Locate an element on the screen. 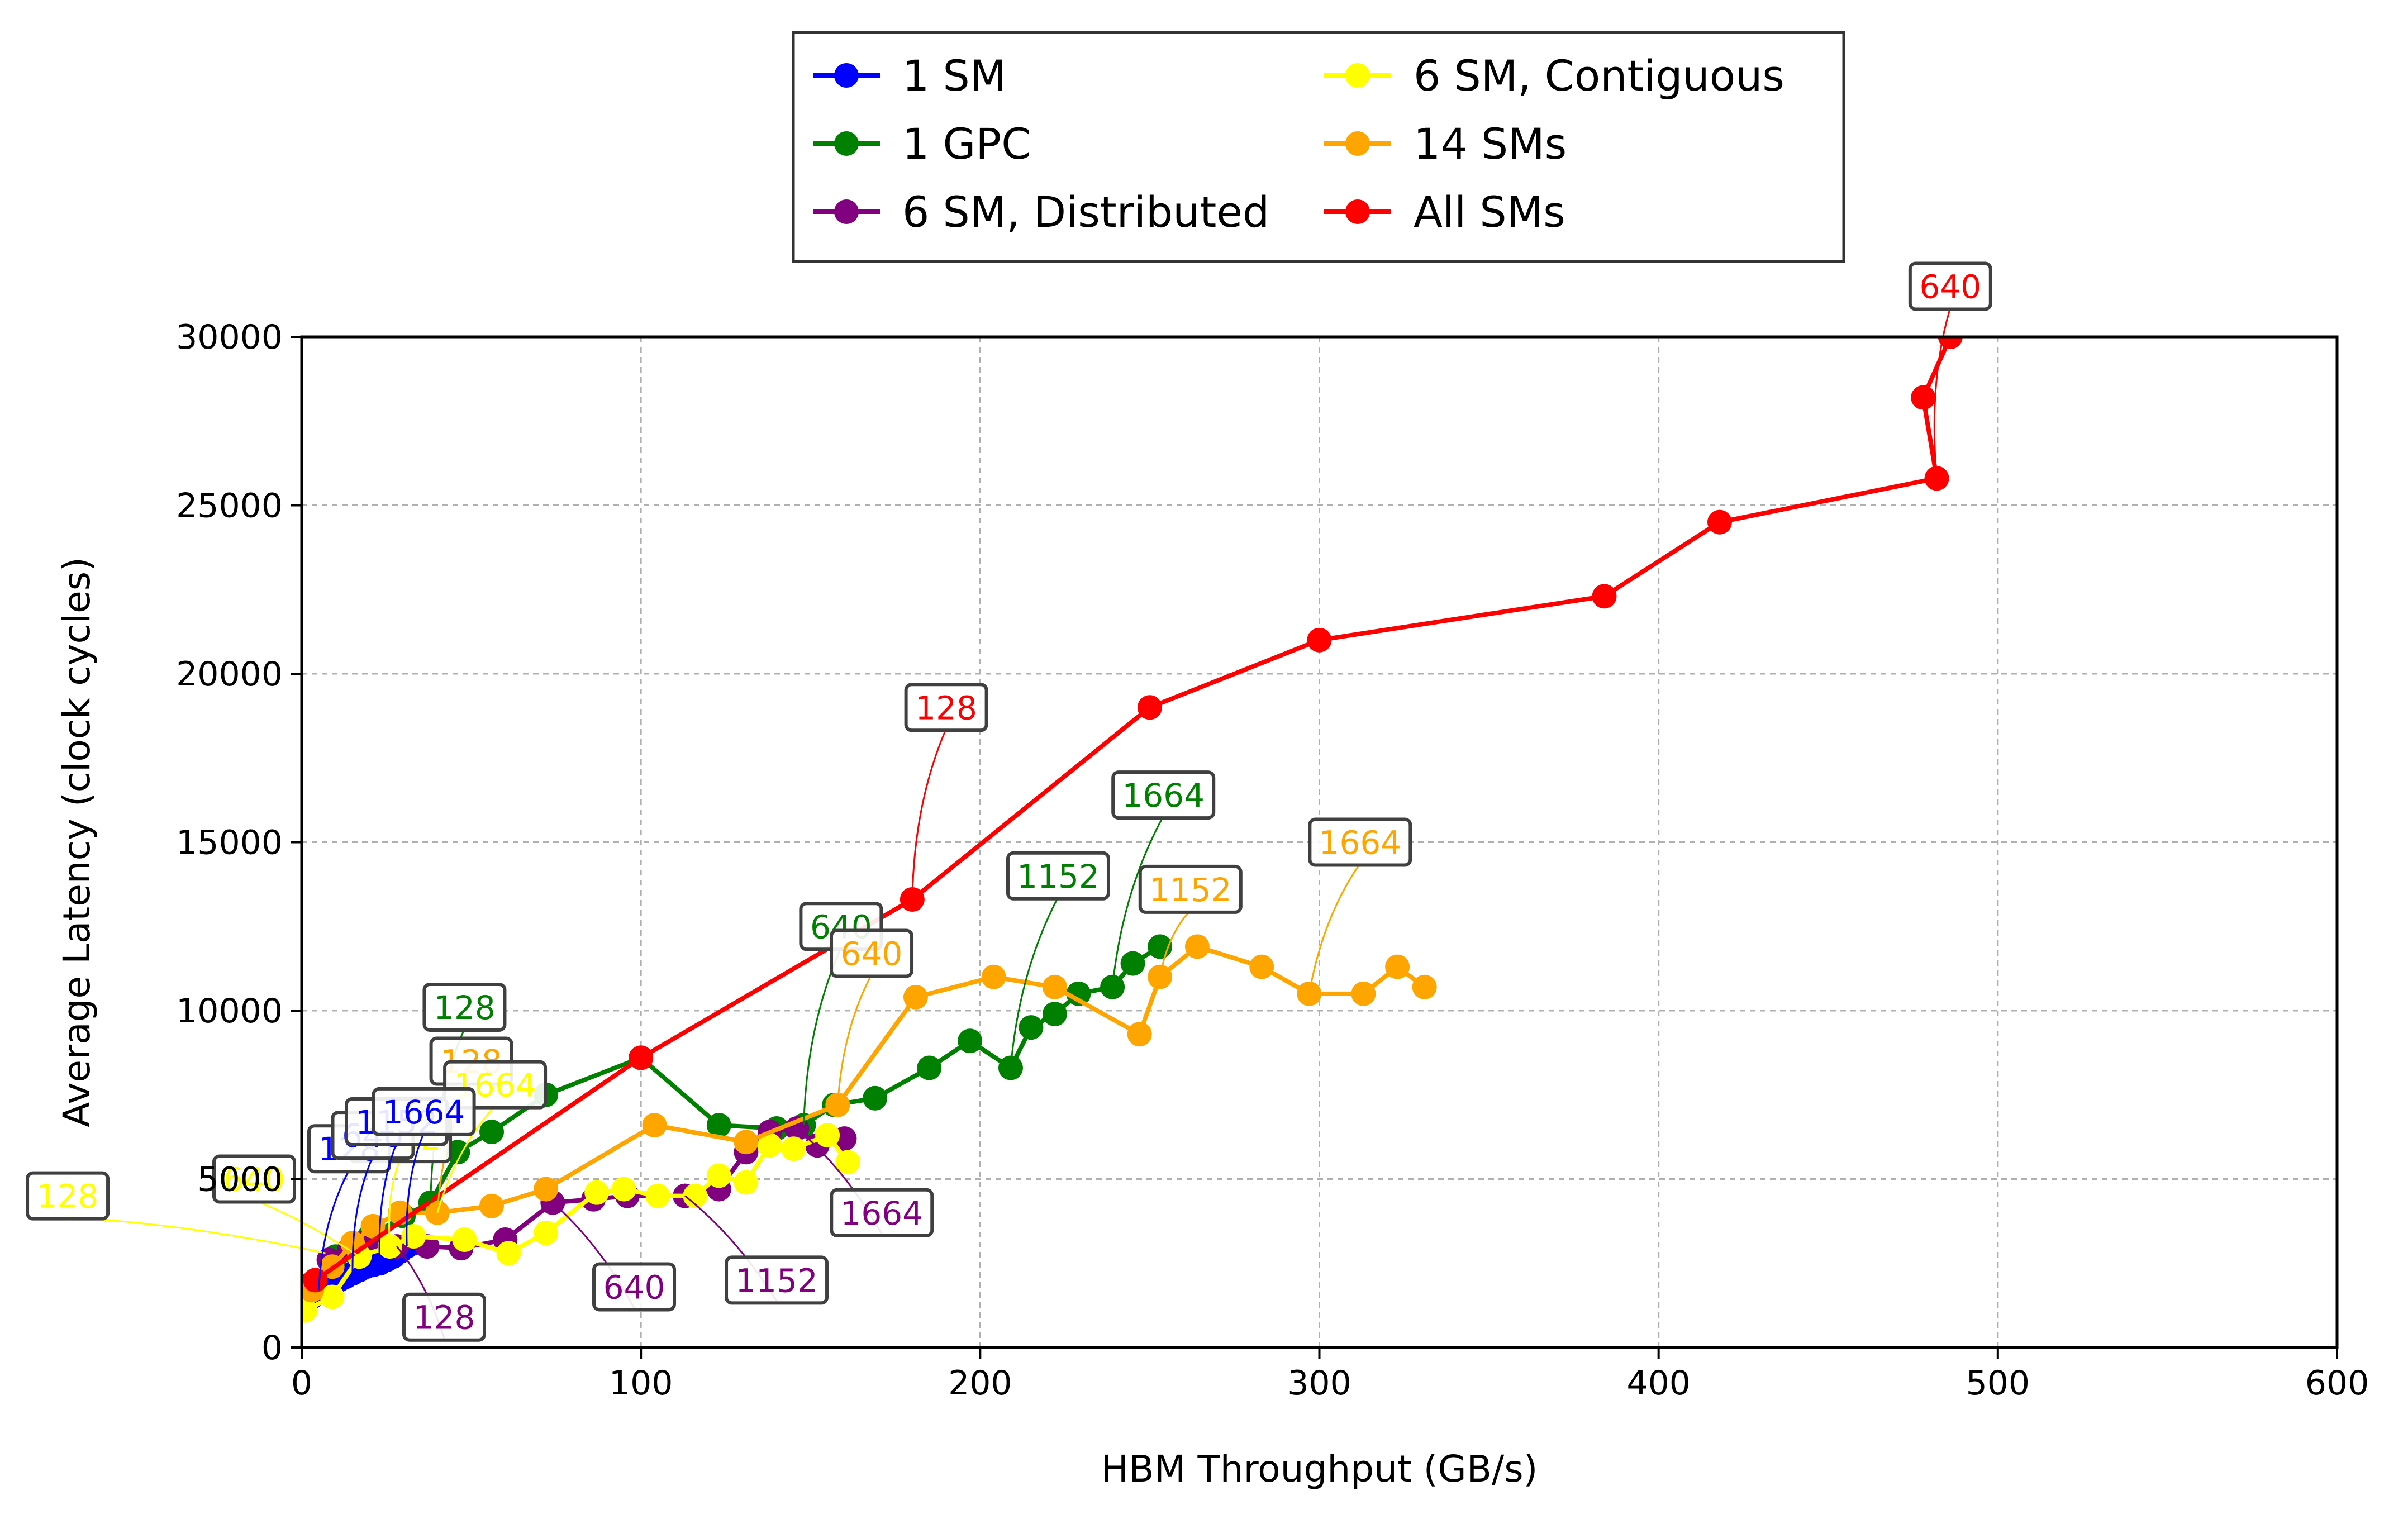  annotation-14-sms-1664: 1664 is located at coordinates (1360, 905).